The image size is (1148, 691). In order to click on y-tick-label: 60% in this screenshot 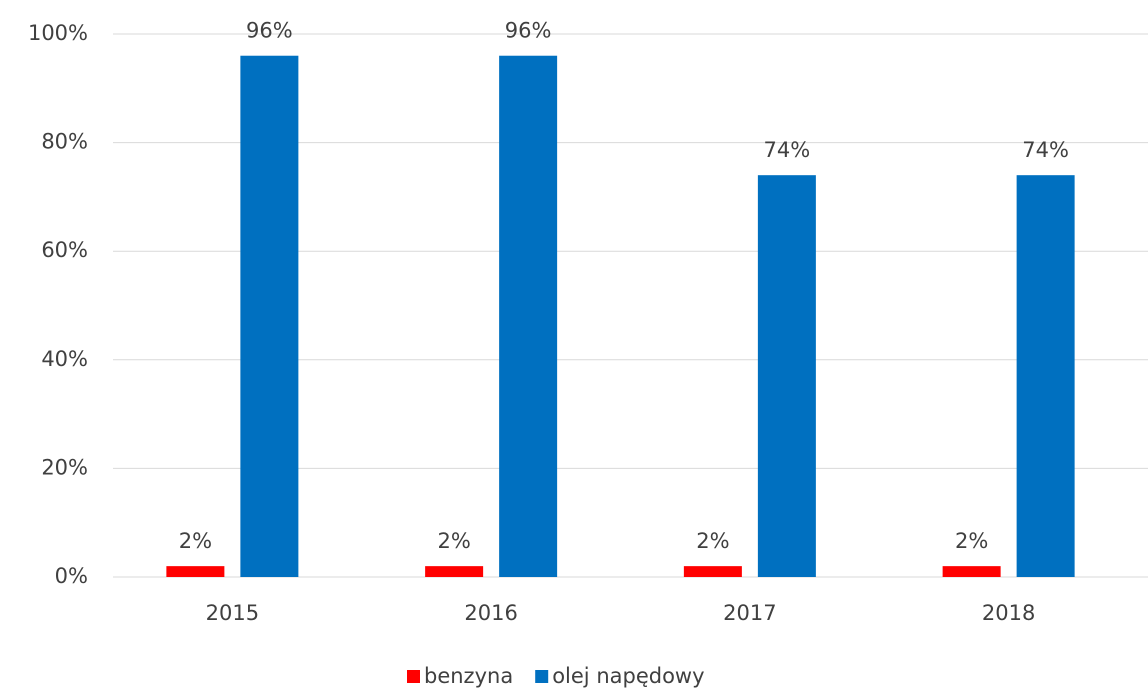, I will do `click(64, 250)`.